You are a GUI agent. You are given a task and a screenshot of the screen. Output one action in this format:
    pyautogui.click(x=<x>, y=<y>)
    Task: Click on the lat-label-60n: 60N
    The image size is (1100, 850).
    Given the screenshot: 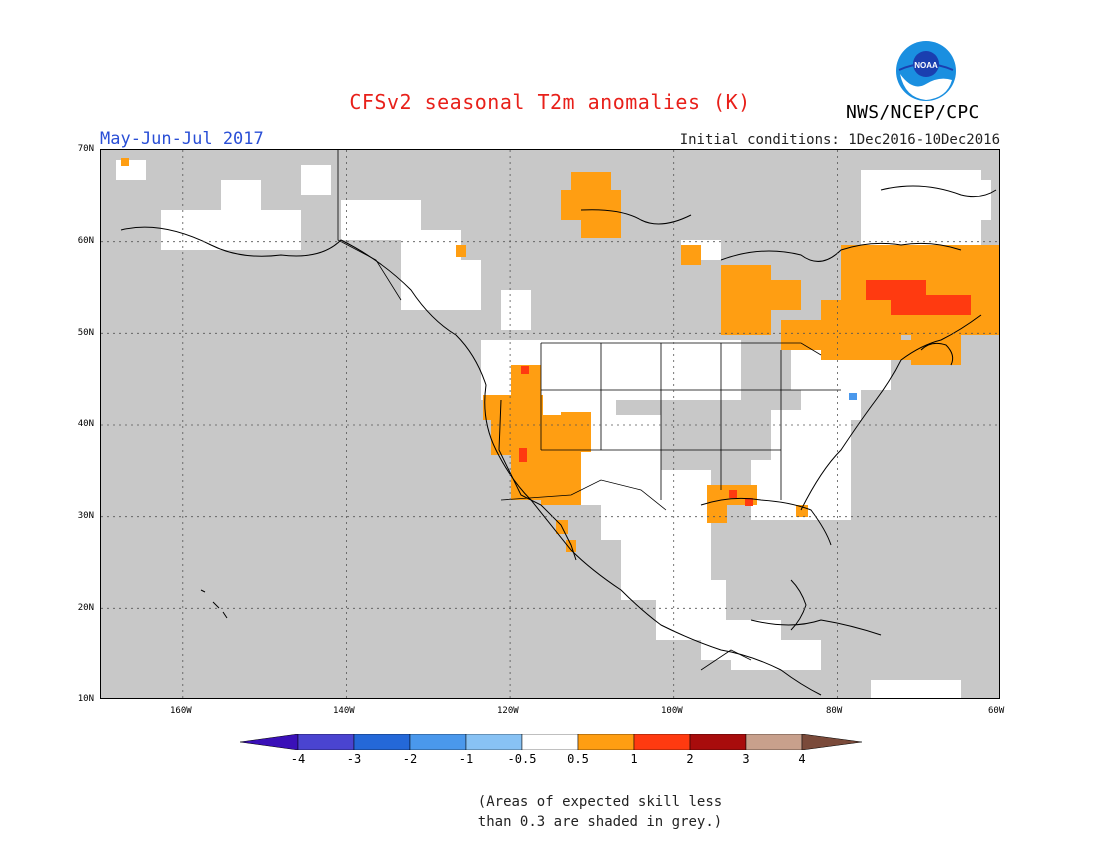 What is the action you would take?
    pyautogui.click(x=85, y=241)
    